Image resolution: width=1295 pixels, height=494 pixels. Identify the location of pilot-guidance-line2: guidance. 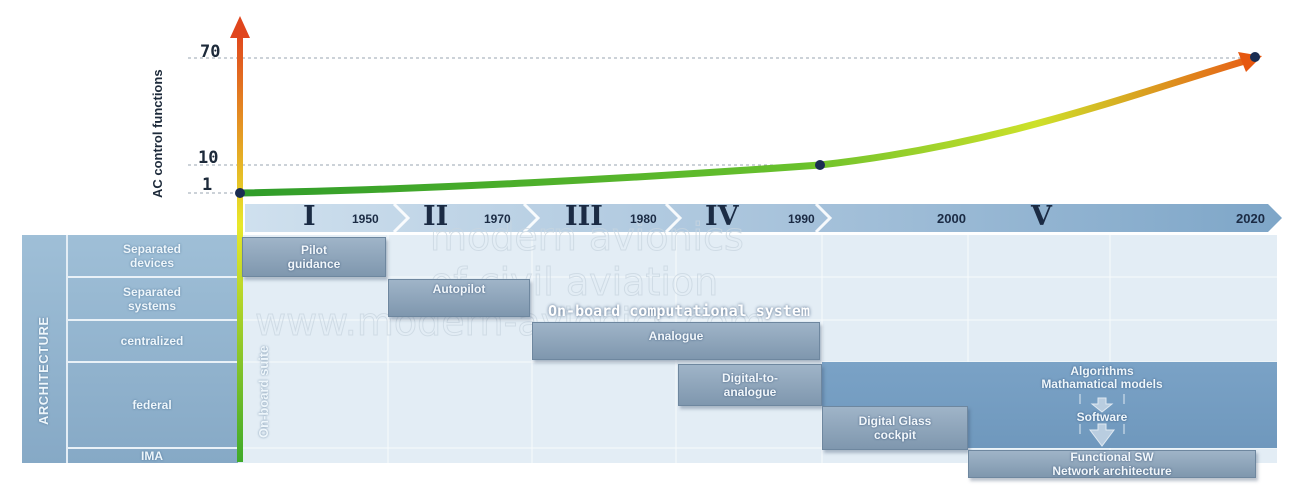
(314, 264).